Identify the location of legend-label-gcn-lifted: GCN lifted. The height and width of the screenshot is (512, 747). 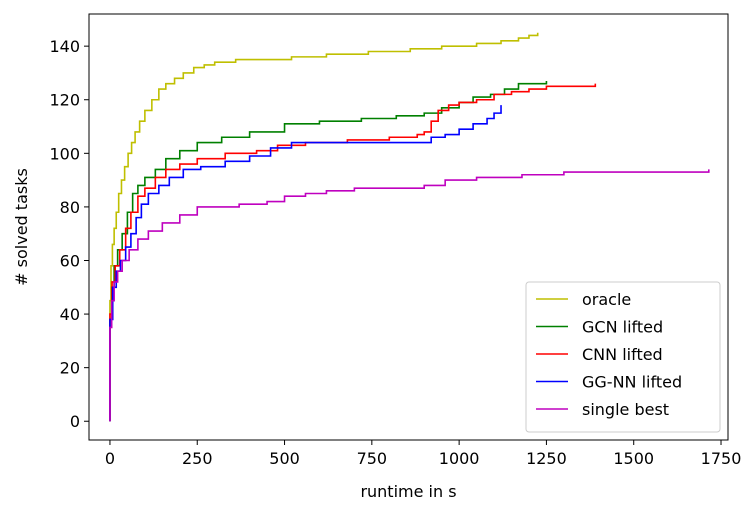
(622, 327).